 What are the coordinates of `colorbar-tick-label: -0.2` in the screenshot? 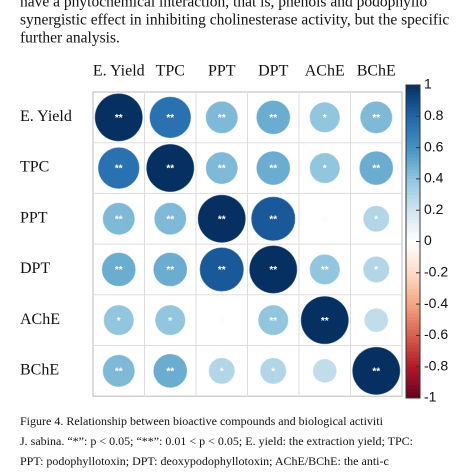 It's located at (436, 272).